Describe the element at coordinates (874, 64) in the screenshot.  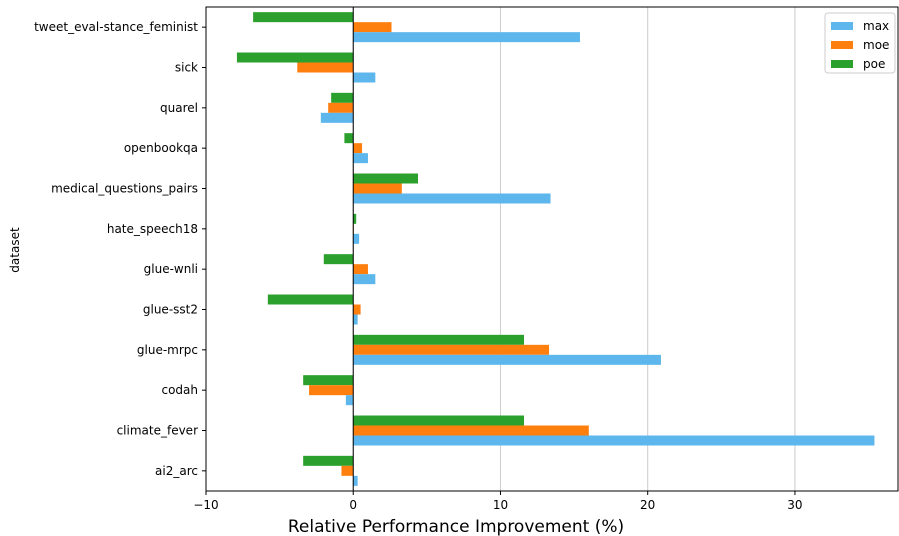
I see `legend-label-poe: poe` at that location.